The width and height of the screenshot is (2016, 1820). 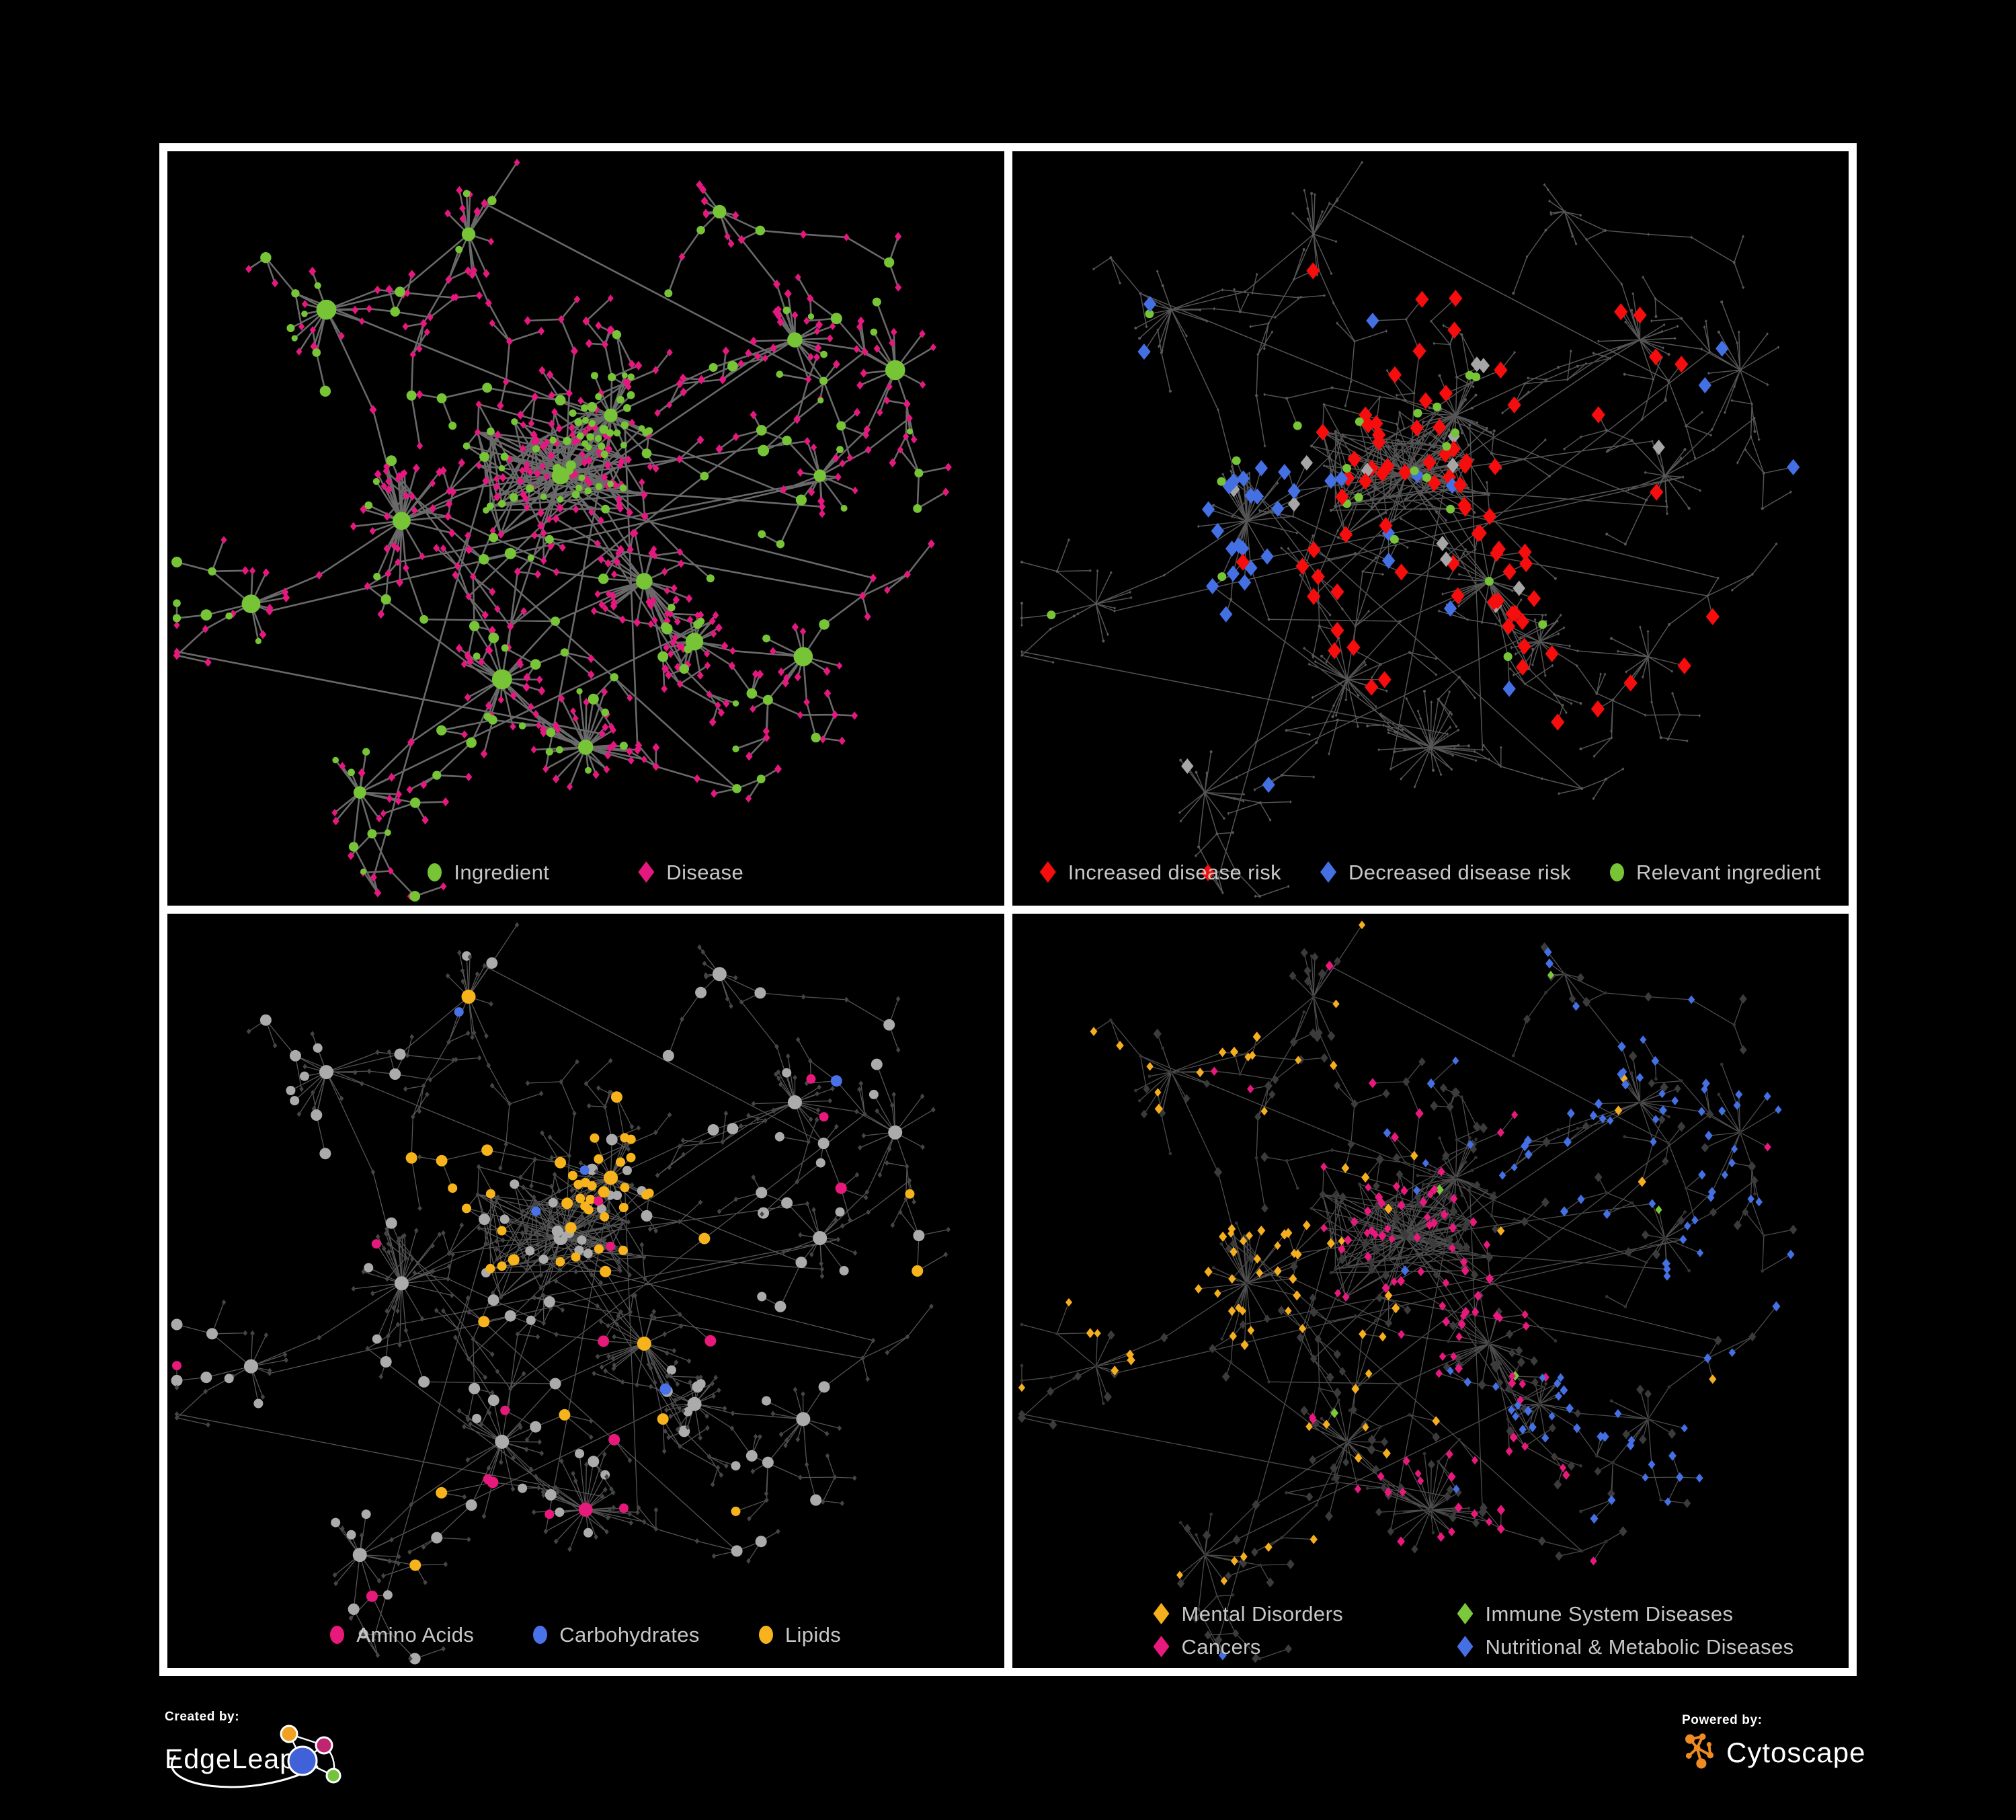 I want to click on legend-item-increased-disease-risk: Increased disease risk, so click(x=1160, y=872).